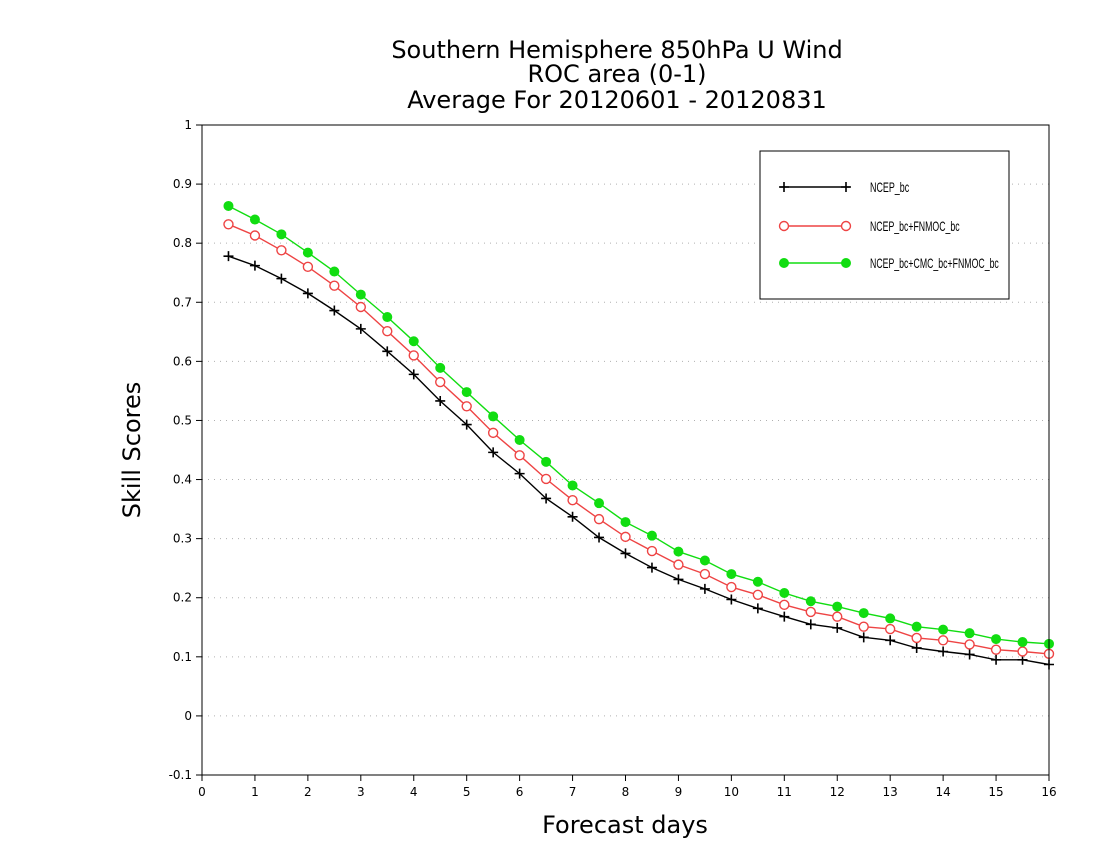 The image size is (1100, 850). I want to click on y-tick-label: 0.6, so click(182, 361).